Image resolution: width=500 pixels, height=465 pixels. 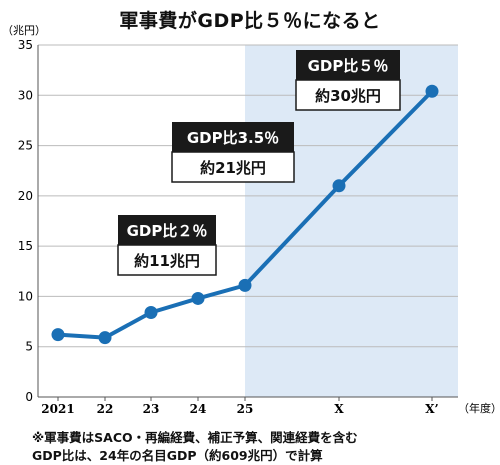 I want to click on y-tick-label: 15, so click(x=25, y=246).